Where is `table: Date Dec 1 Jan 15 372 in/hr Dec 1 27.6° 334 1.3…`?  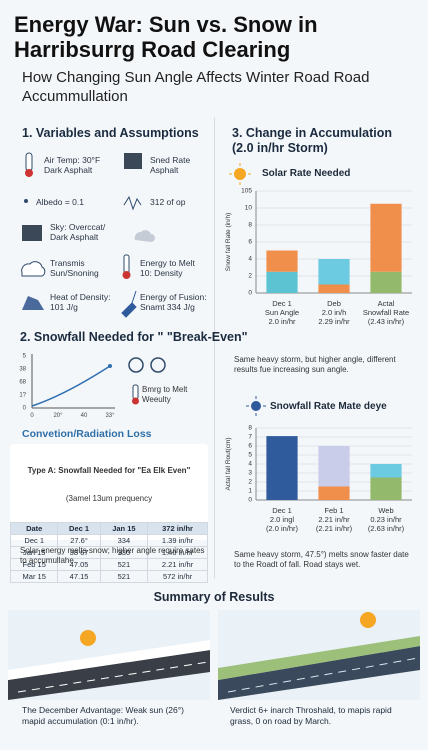
table: Date Dec 1 Jan 15 372 in/hr Dec 1 27.6° 334 1.3… is located at coordinates (108, 552).